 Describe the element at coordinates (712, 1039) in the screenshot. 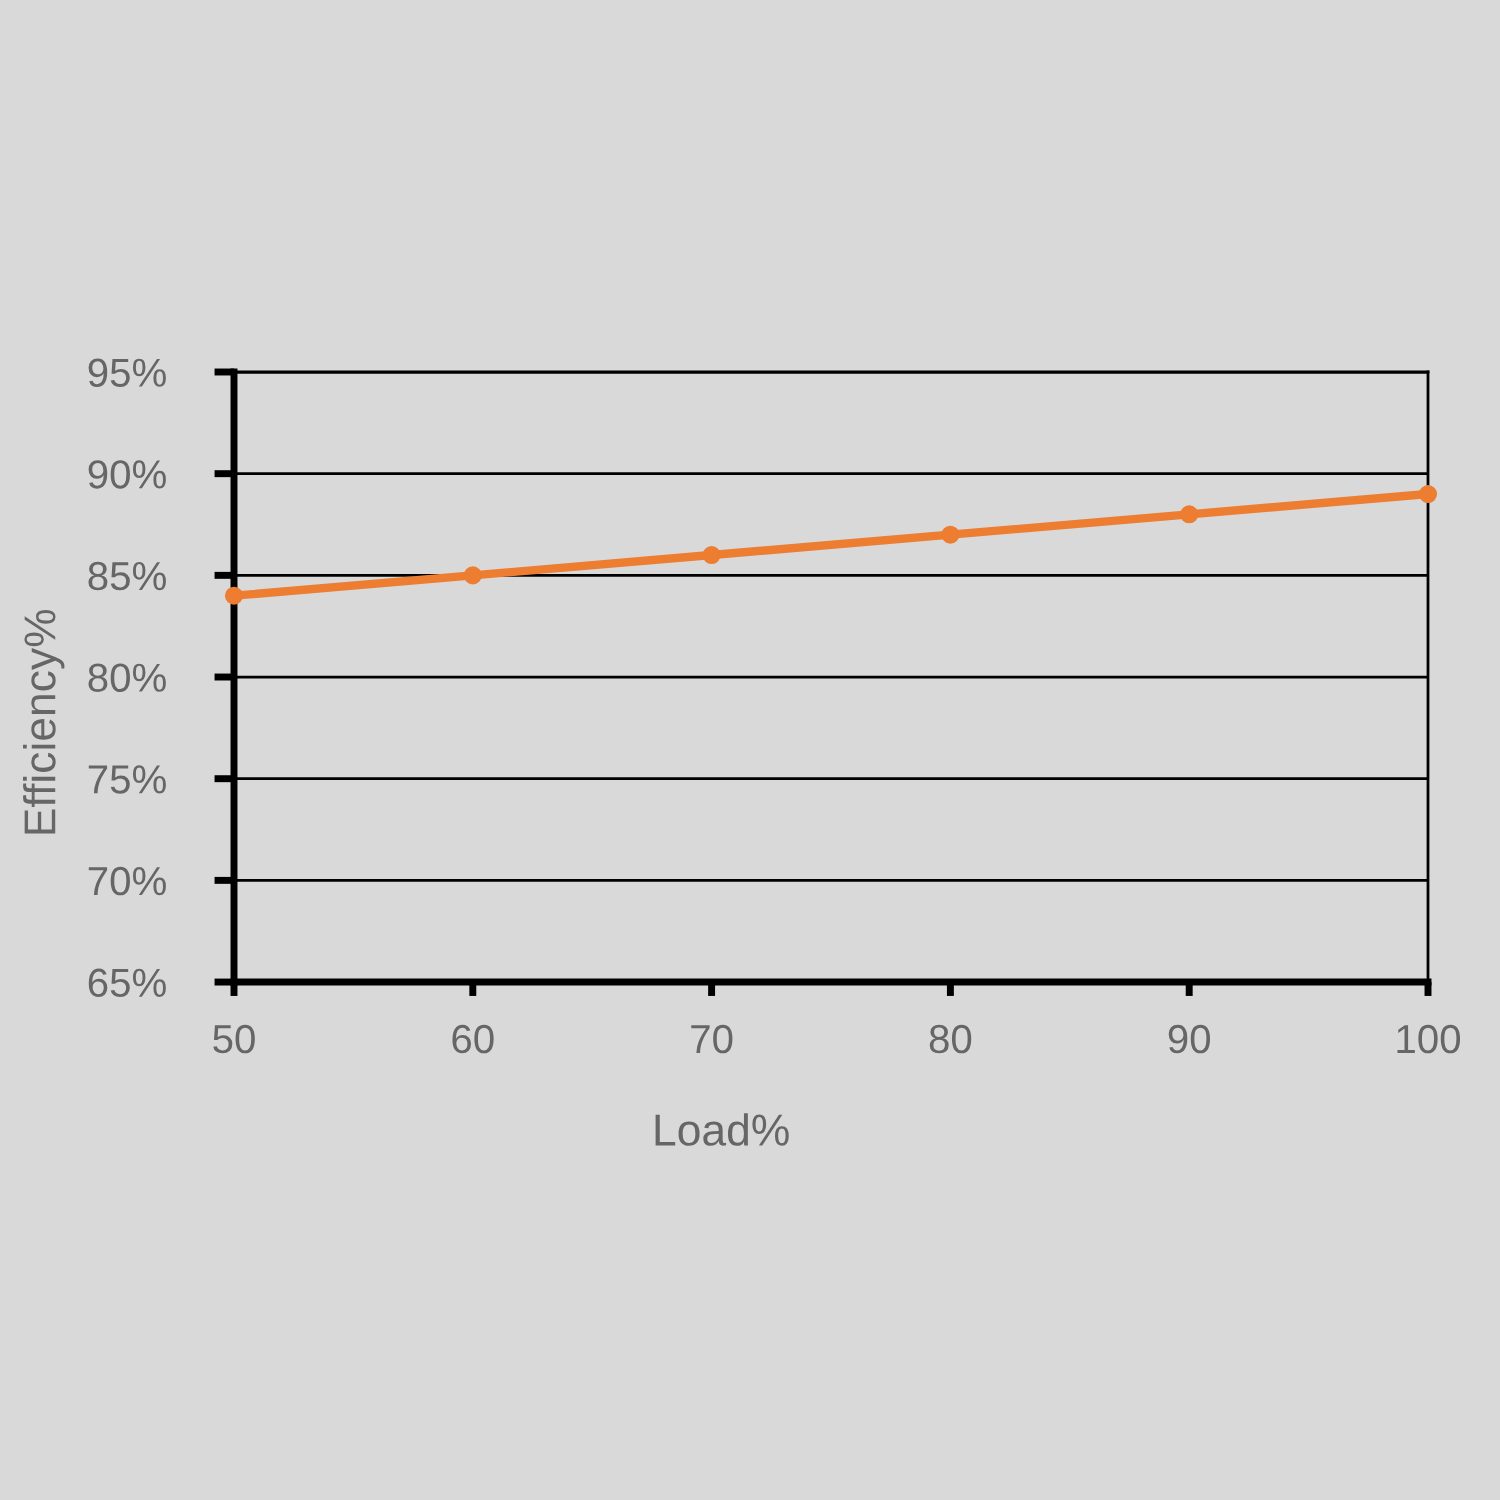

I see `x-tick-label: 70` at that location.